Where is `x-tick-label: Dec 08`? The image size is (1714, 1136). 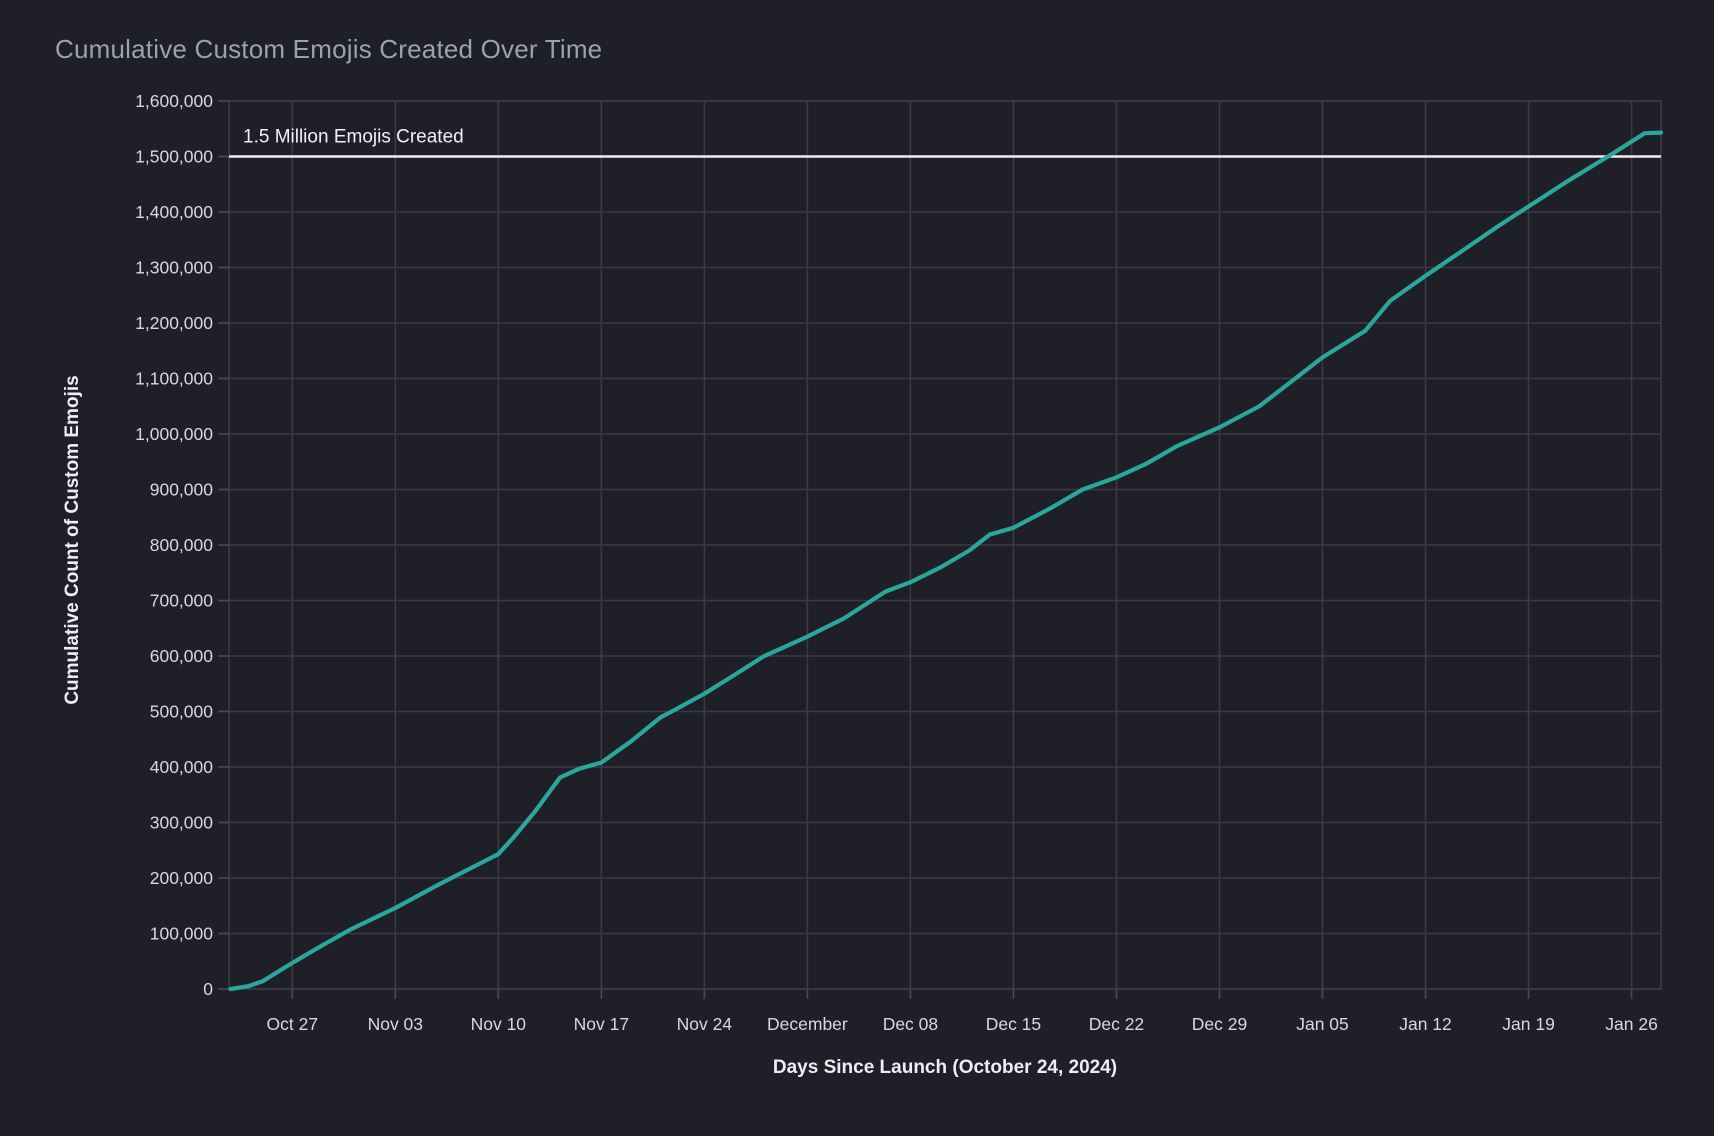 x-tick-label: Dec 08 is located at coordinates (910, 1024).